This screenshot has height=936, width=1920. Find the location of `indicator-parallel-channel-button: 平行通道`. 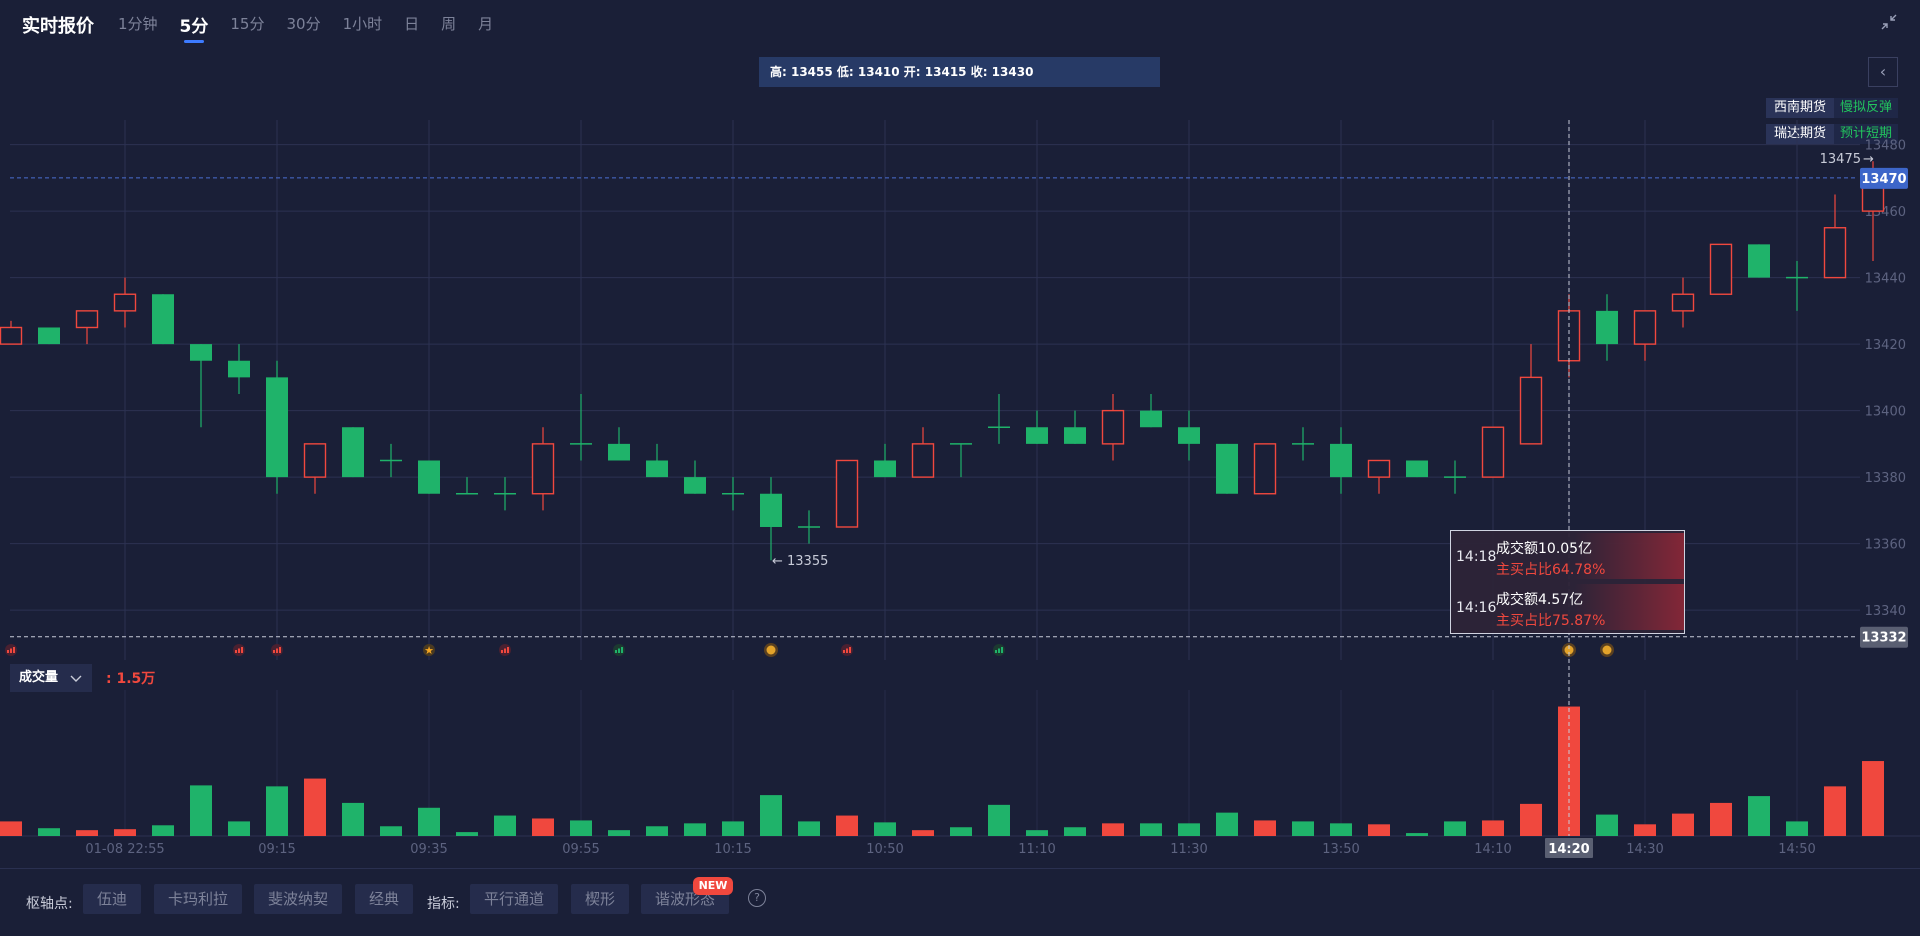

indicator-parallel-channel-button: 平行通道 is located at coordinates (514, 899).